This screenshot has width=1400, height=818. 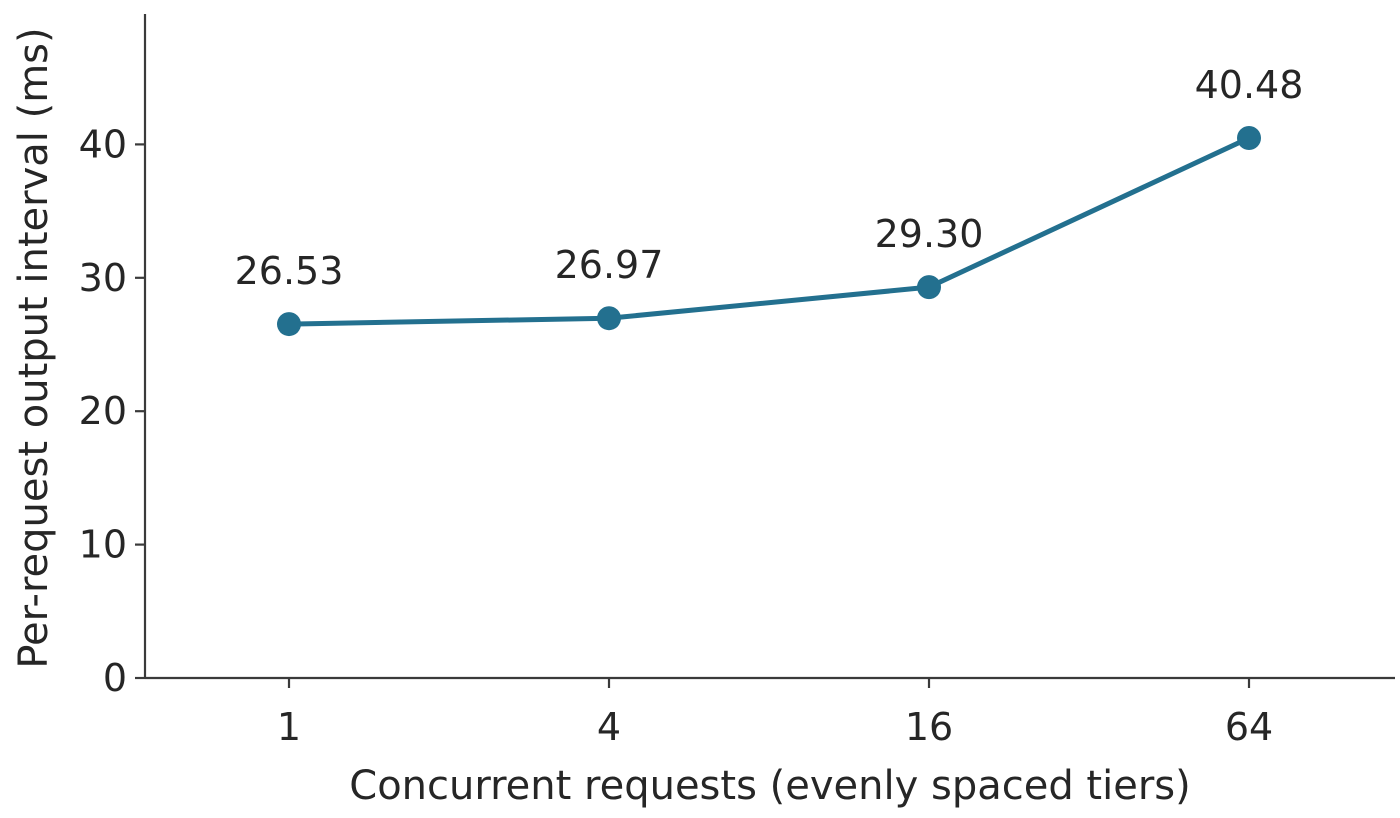 What do you see at coordinates (103, 144) in the screenshot?
I see `y-tick-label: 40` at bounding box center [103, 144].